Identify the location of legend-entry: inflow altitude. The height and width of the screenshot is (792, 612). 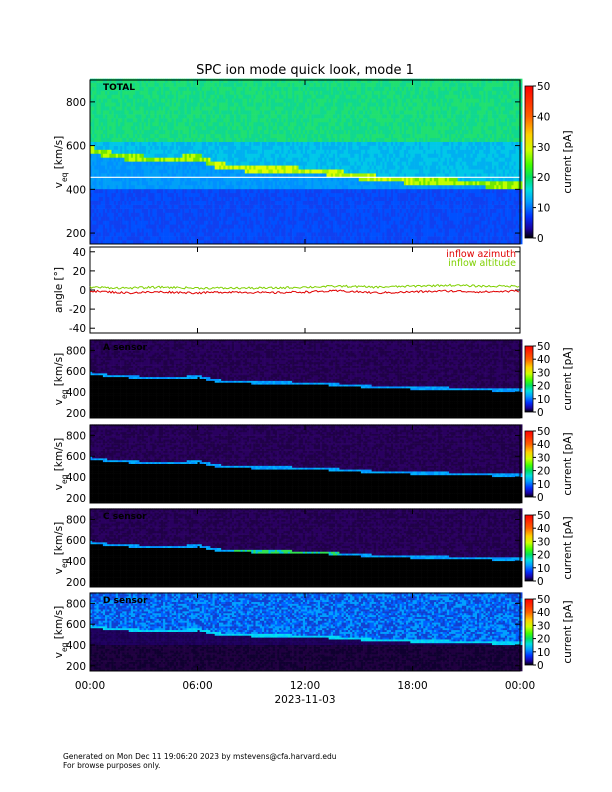
(482, 263).